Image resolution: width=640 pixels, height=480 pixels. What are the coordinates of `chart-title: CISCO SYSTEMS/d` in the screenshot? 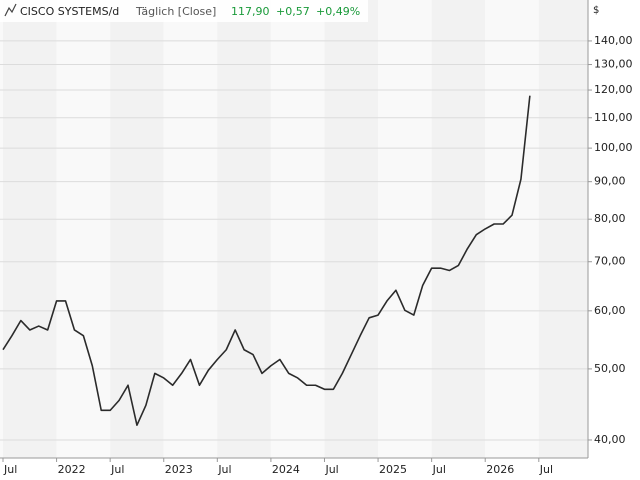 It's located at (69, 11).